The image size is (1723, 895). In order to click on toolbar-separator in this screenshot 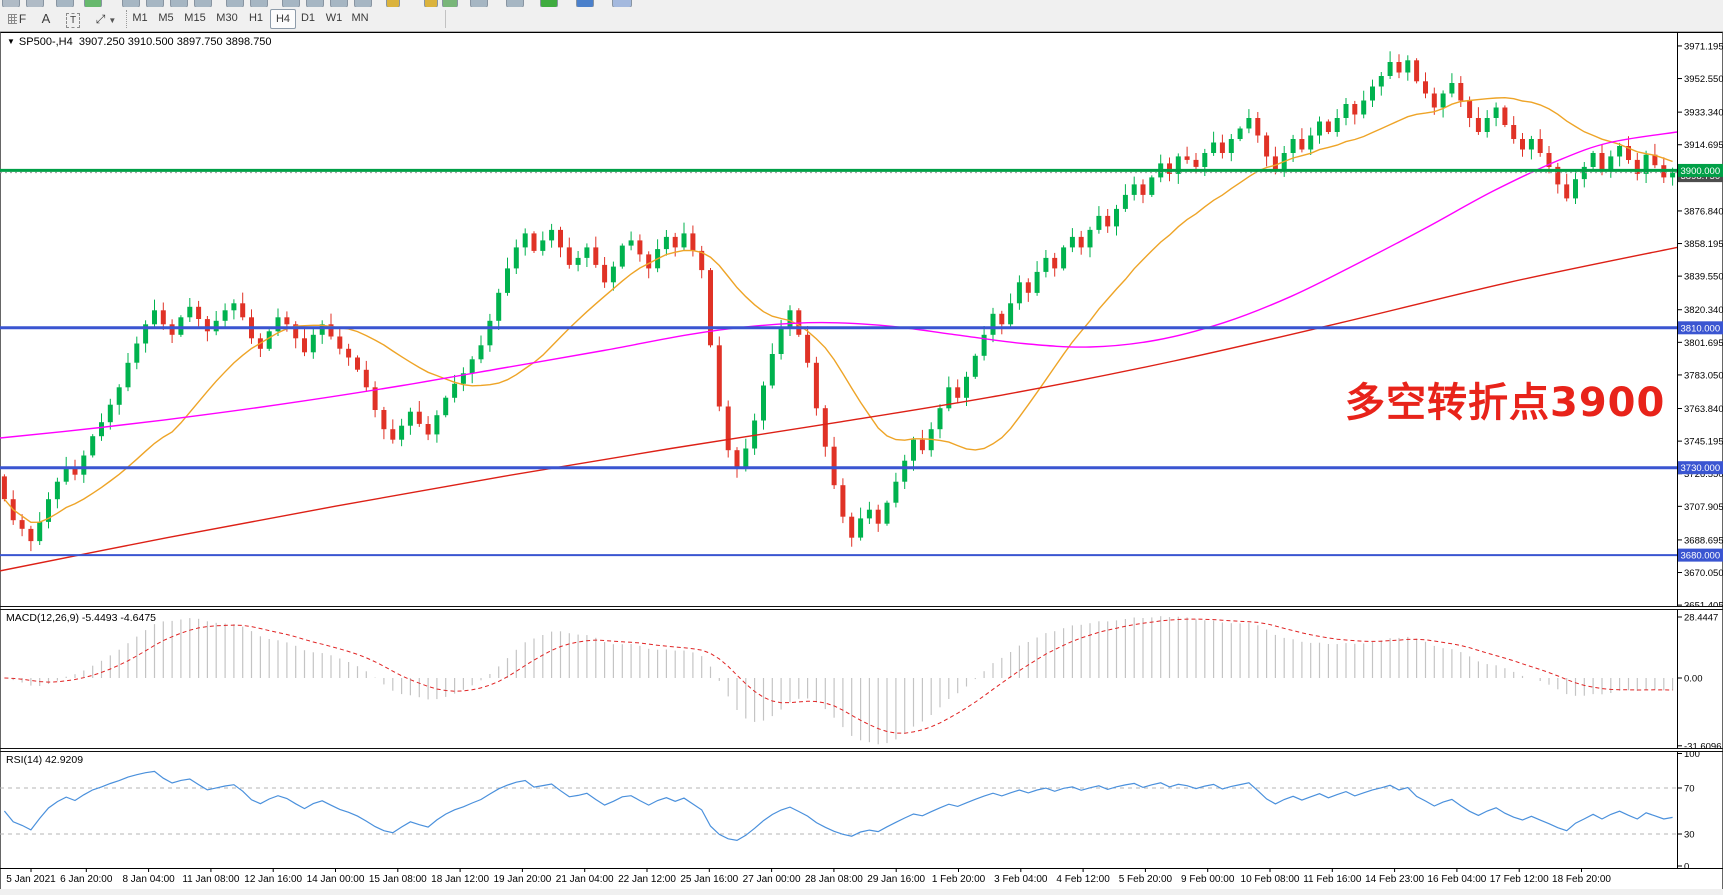, I will do `click(126, 19)`.